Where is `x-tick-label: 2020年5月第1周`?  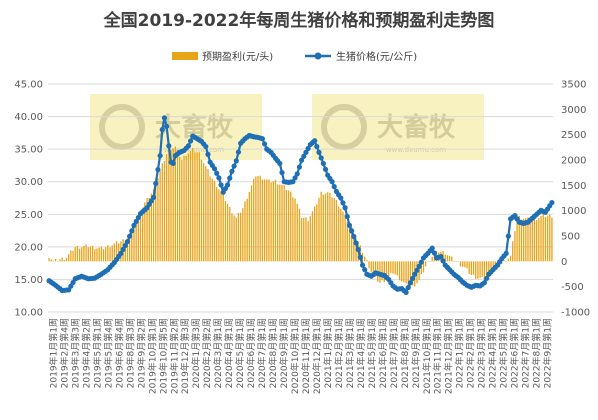
x-tick-label: 2020年5月第1周 is located at coordinates (240, 353).